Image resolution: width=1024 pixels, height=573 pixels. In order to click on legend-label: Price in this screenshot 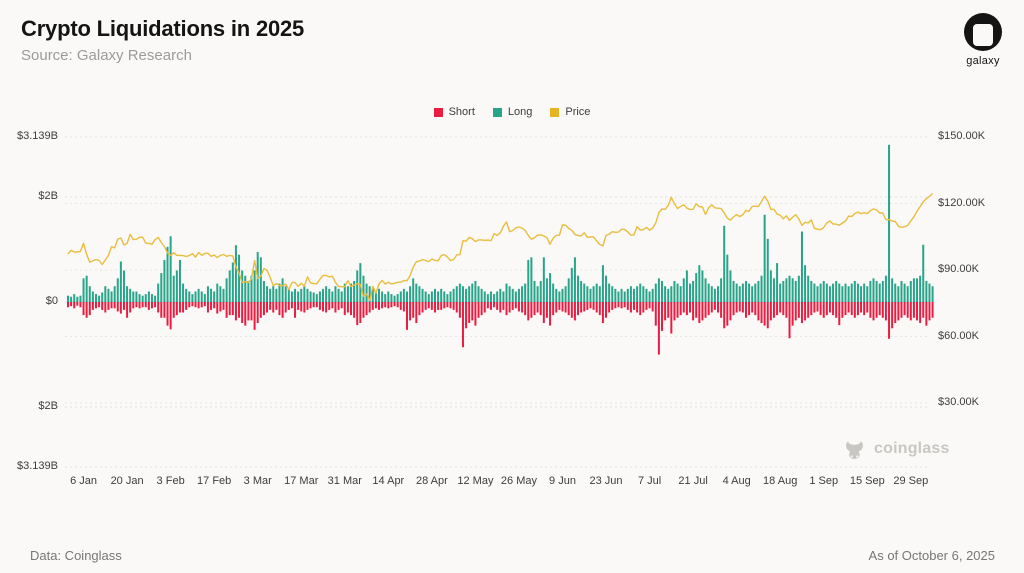, I will do `click(578, 112)`.